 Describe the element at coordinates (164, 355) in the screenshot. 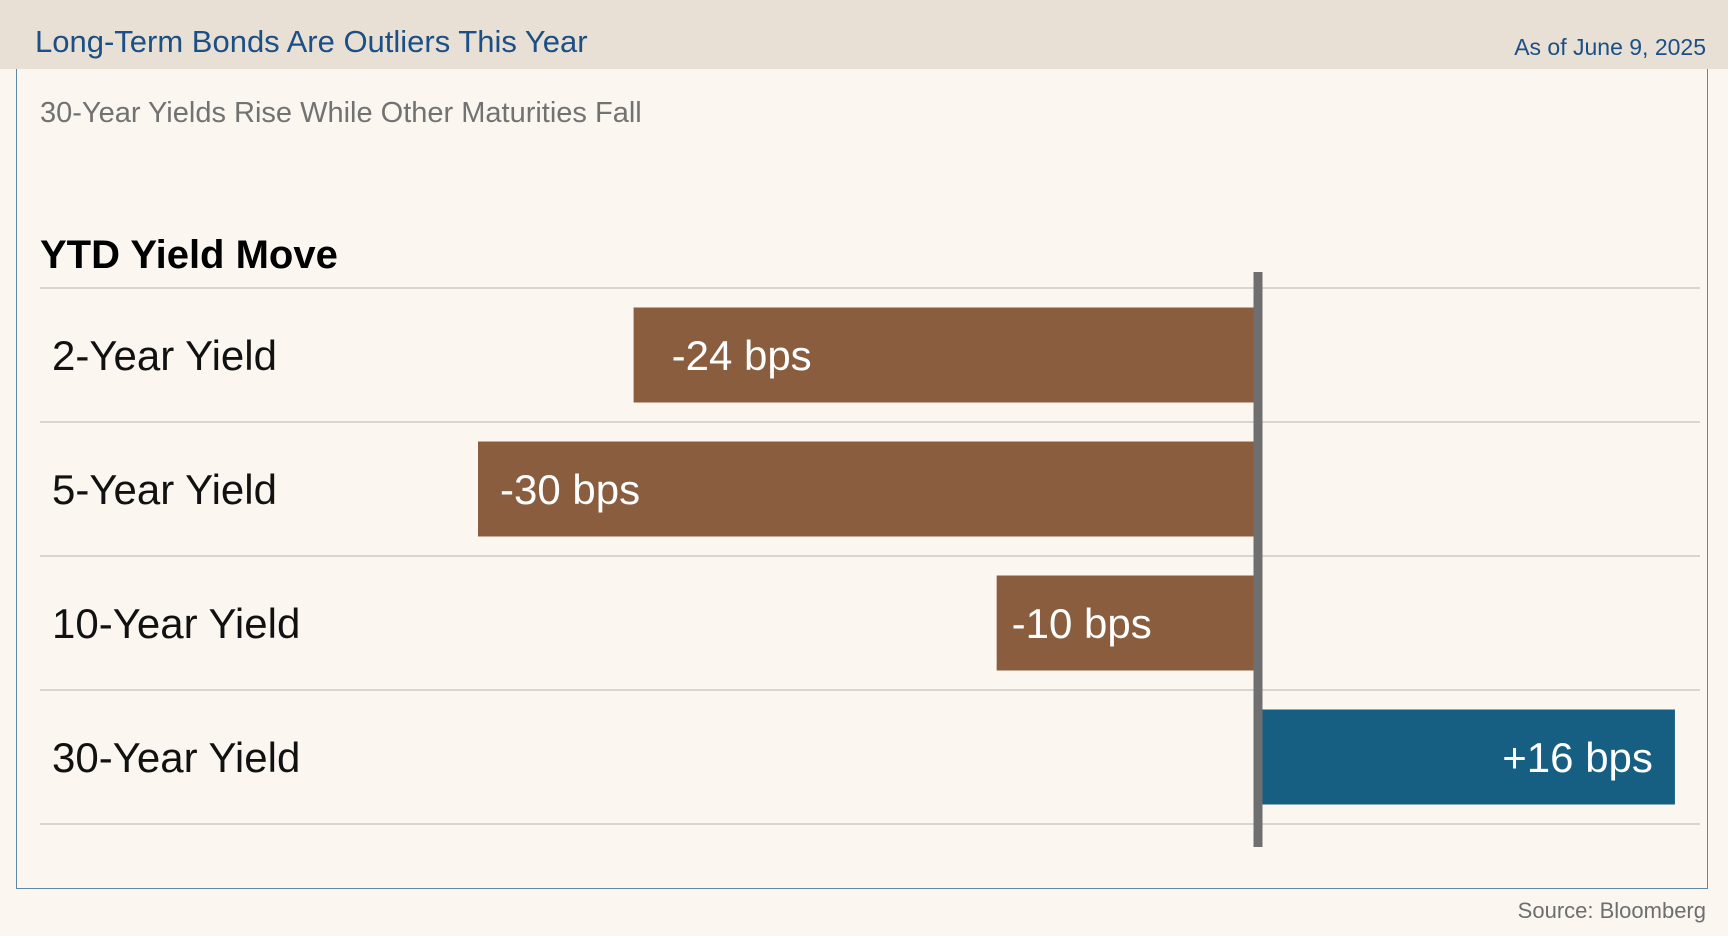

I see `category-label: 2-Year Yield` at that location.